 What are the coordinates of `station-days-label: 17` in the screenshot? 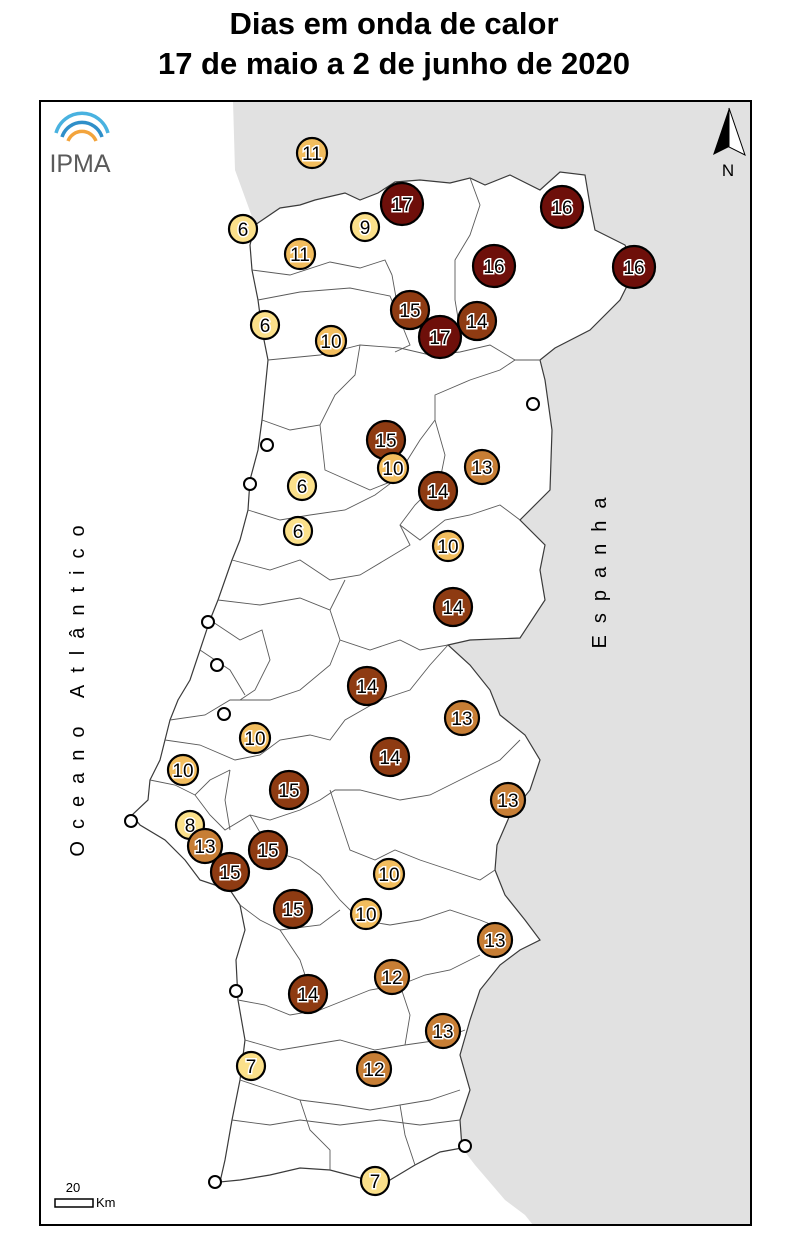 It's located at (439, 338).